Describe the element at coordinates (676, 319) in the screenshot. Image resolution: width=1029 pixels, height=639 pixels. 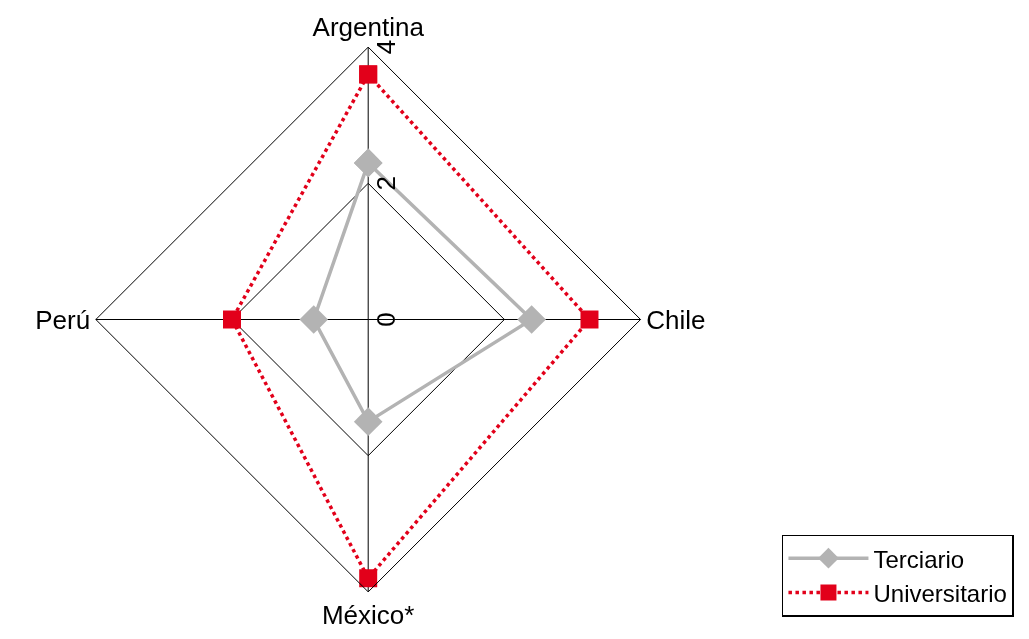
I see `spoke-label: Chile` at that location.